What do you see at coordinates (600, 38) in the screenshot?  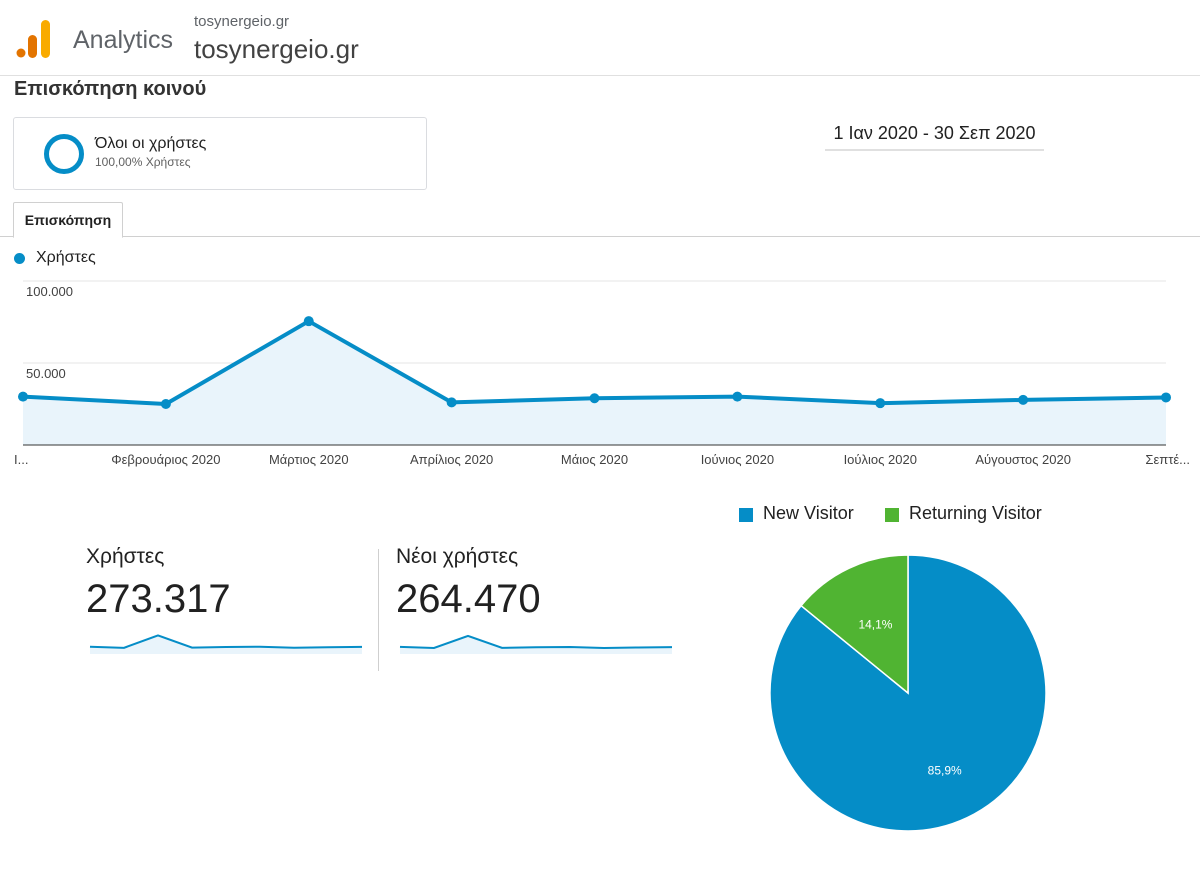 I see `app-header: Analytics tosynergeio.gr tosynergeio.gr` at bounding box center [600, 38].